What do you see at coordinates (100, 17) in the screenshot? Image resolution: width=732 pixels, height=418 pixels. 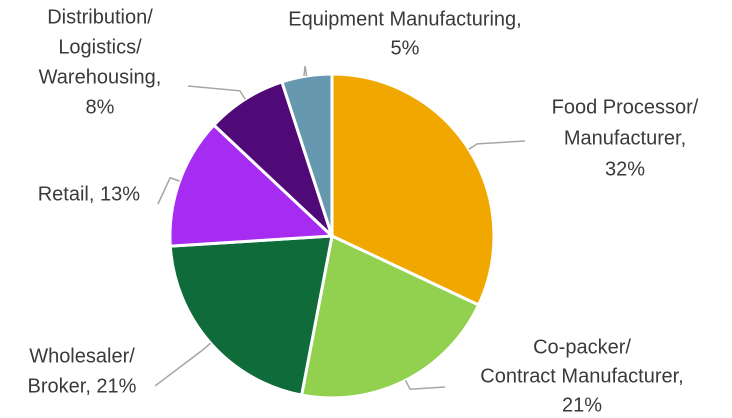 I see `slice-label: Distribution/` at bounding box center [100, 17].